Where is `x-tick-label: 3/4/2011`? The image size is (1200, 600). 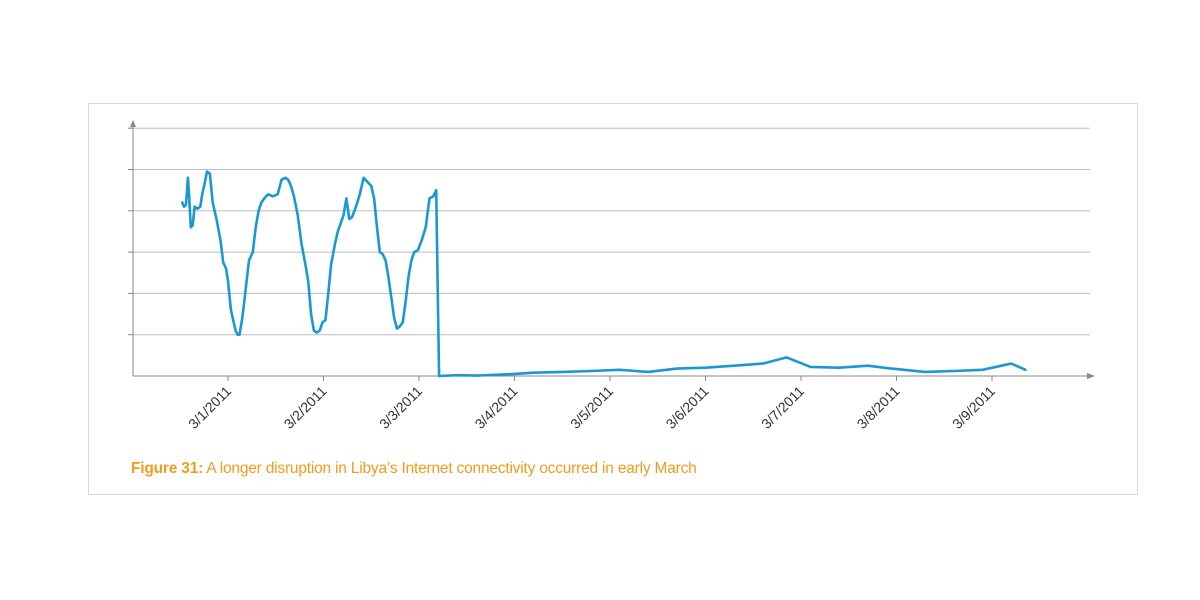 x-tick-label: 3/4/2011 is located at coordinates (495, 407).